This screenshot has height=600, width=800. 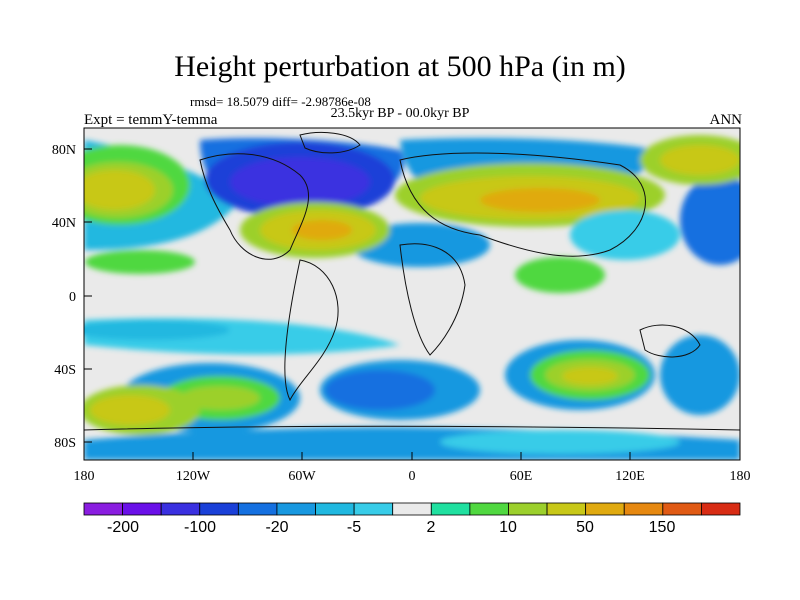 What do you see at coordinates (65, 370) in the screenshot?
I see `lat-tick-40s: 40S` at bounding box center [65, 370].